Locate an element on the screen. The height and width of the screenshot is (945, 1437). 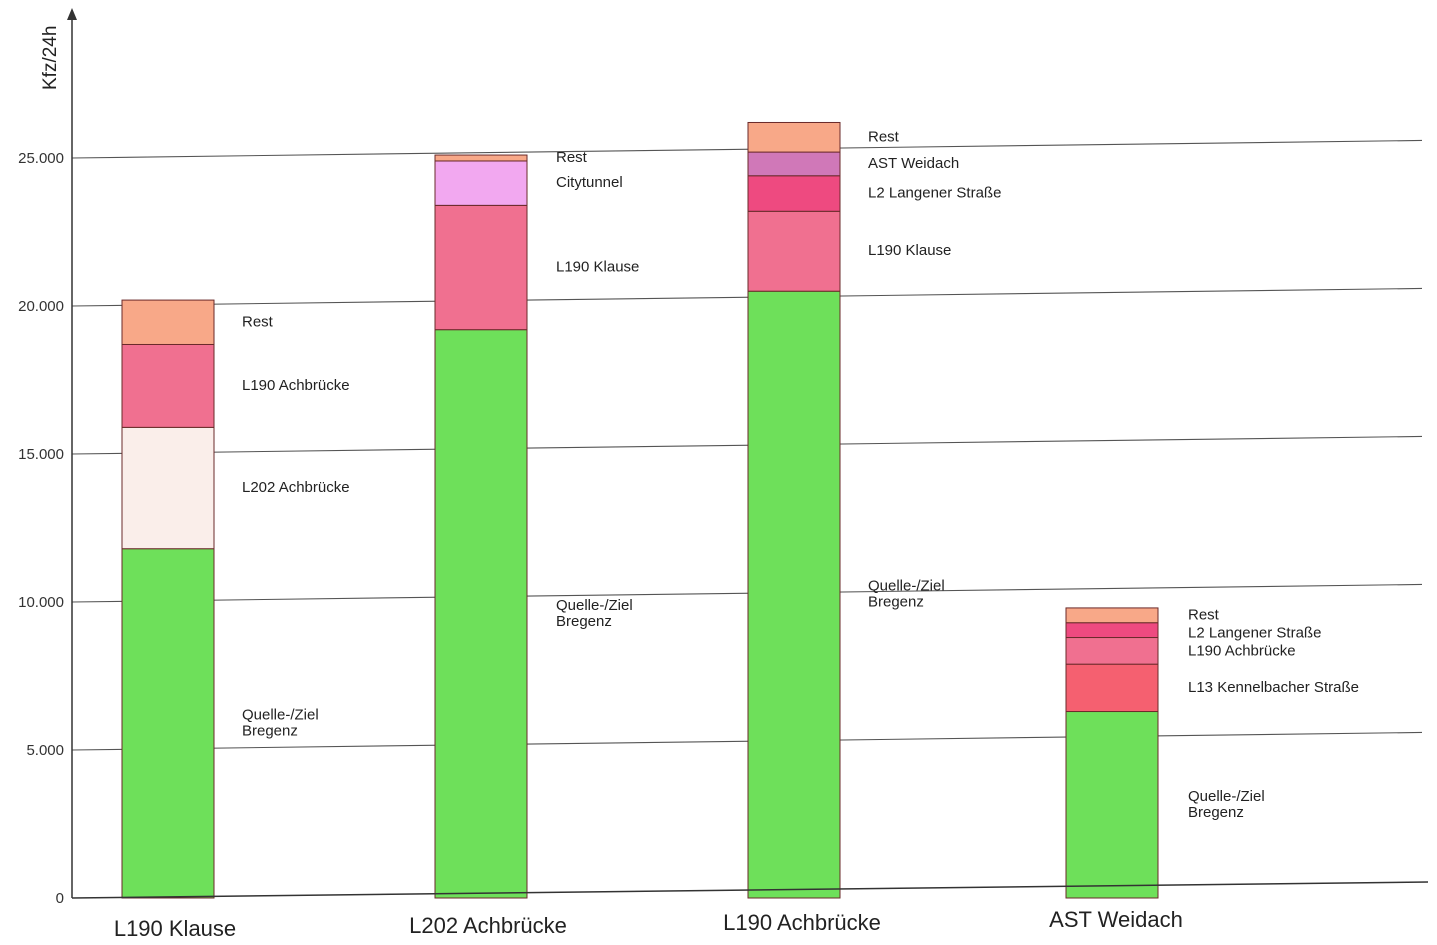
y-axis-arrow is located at coordinates (72, 14).